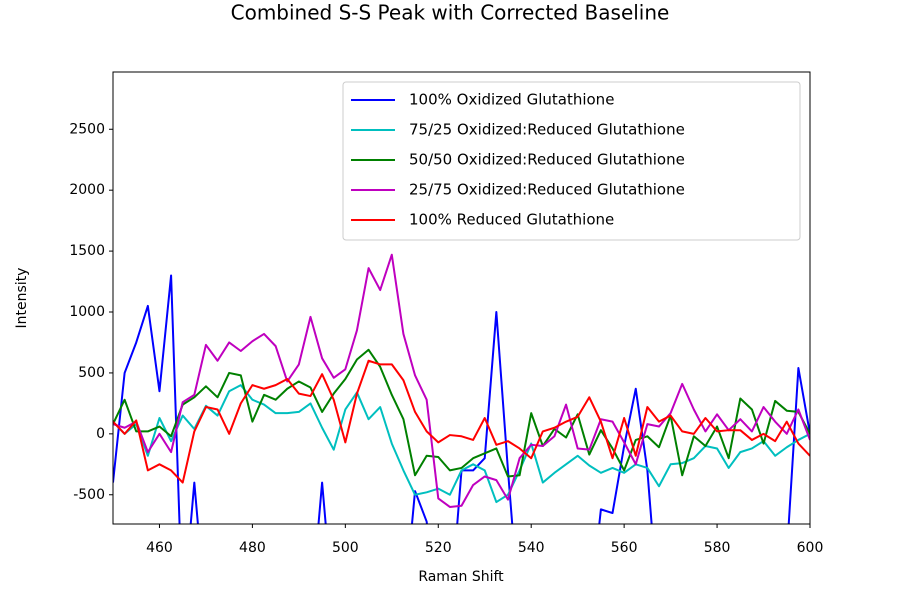  I want to click on x-tick-label: 460, so click(159, 548).